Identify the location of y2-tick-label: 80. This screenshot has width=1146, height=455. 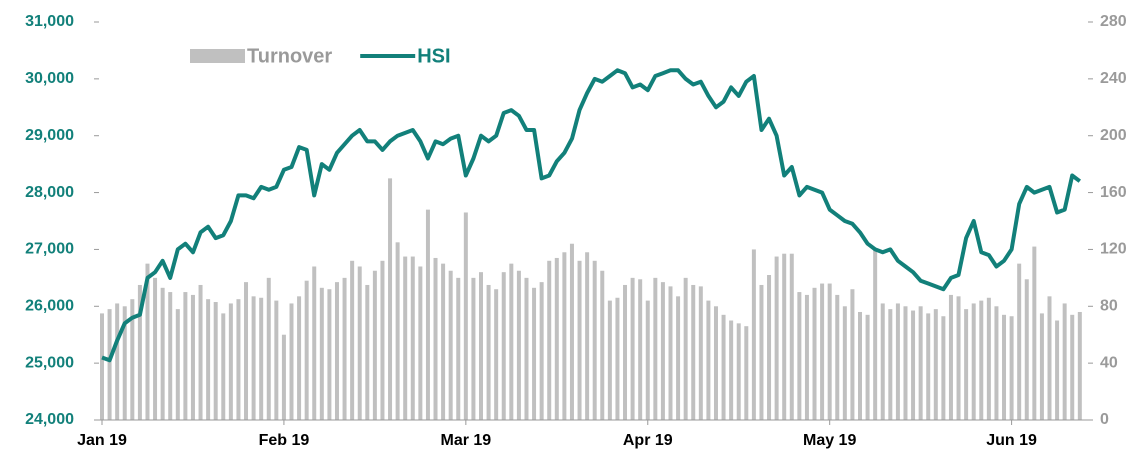
(1109, 306).